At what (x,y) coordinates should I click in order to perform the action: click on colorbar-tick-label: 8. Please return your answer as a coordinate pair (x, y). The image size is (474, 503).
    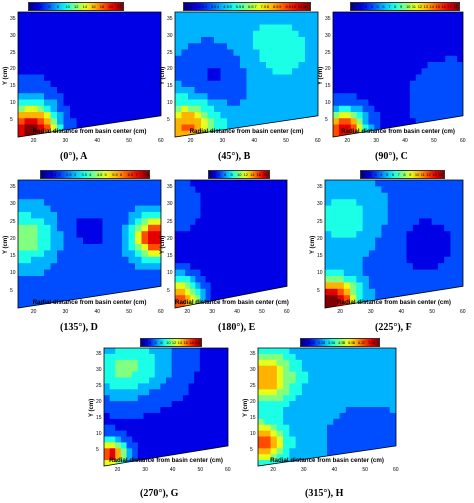
    Looking at the image, I should click on (404, 174).